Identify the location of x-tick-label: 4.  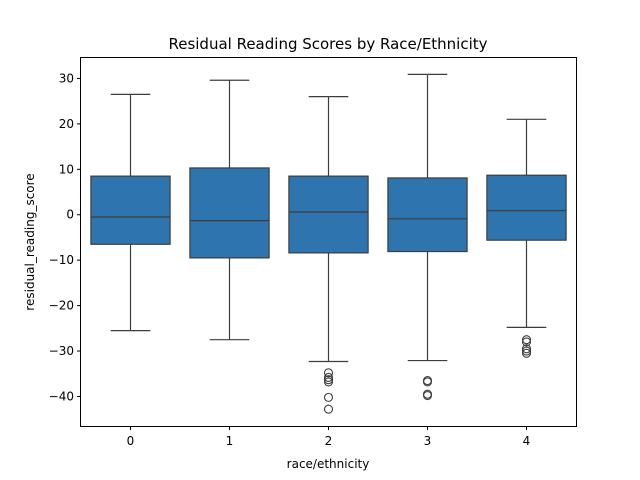
(527, 441).